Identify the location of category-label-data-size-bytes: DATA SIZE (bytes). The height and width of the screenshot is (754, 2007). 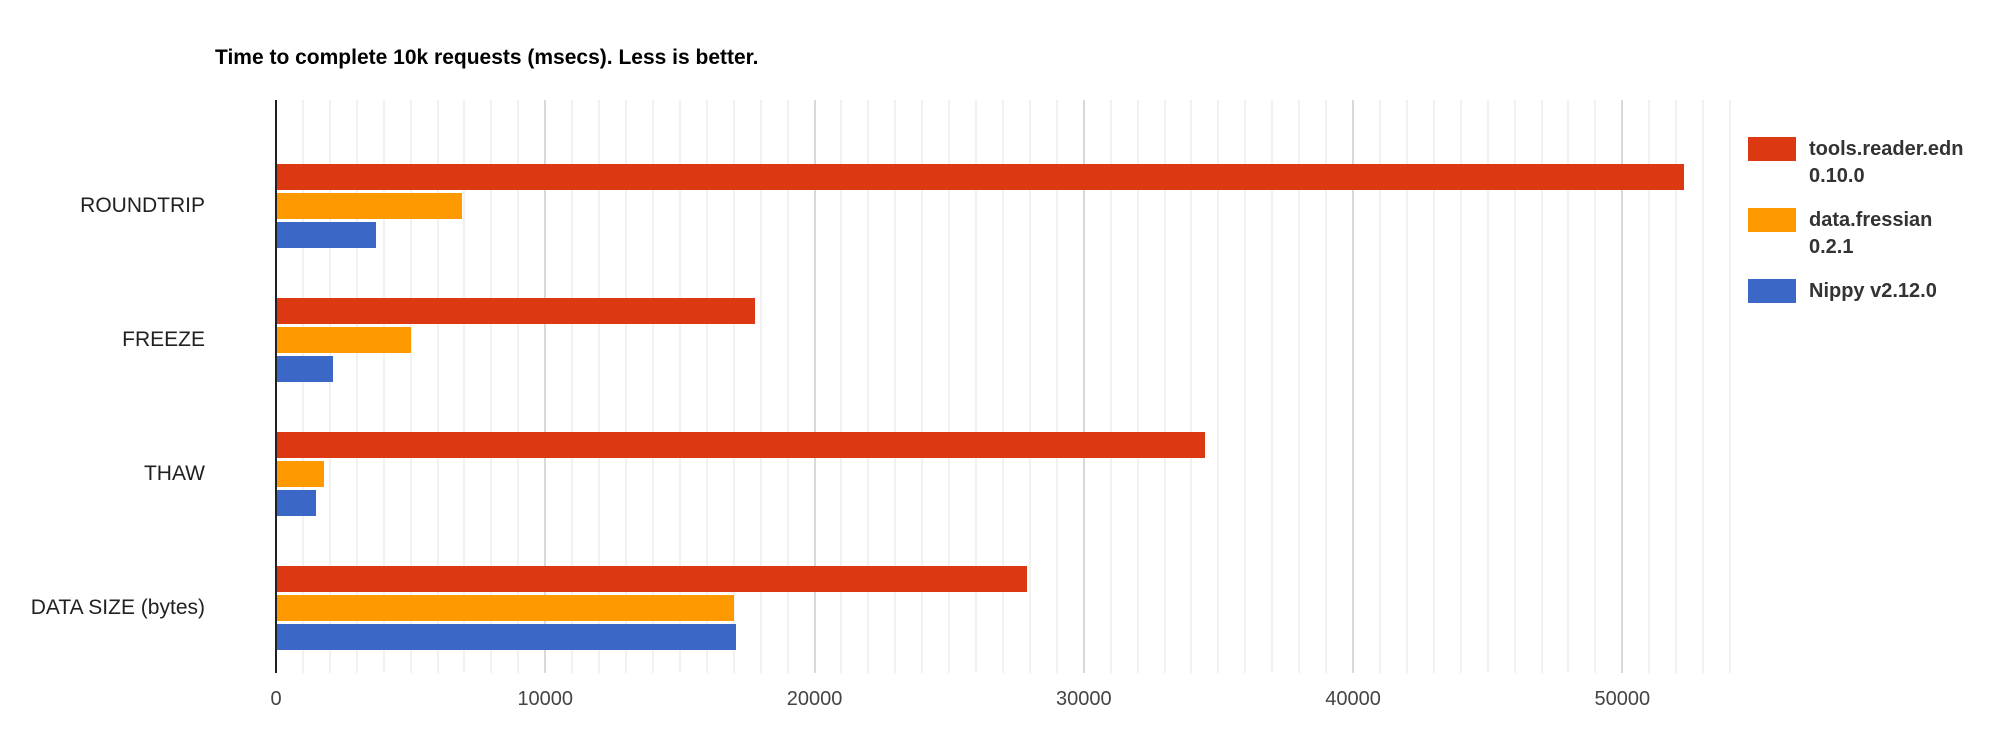
(117, 607).